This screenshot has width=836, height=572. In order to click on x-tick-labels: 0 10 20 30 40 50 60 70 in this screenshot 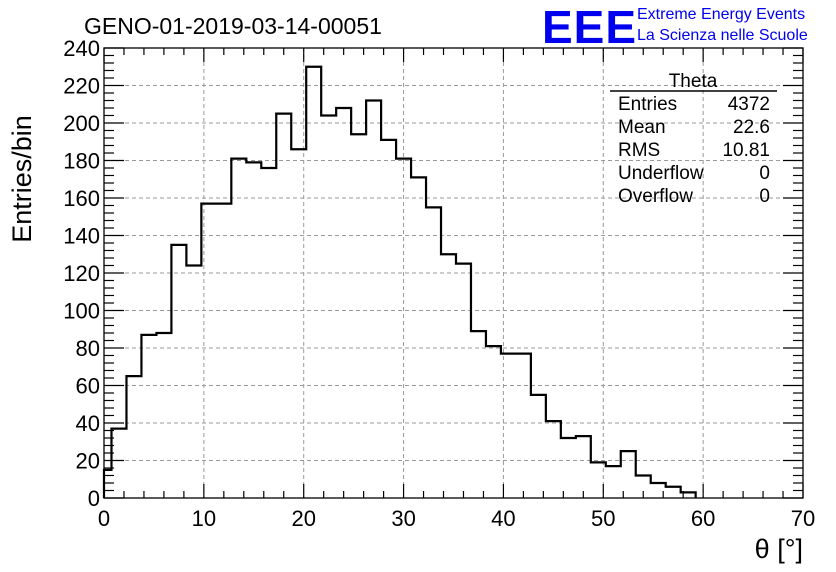, I will do `click(456, 518)`.